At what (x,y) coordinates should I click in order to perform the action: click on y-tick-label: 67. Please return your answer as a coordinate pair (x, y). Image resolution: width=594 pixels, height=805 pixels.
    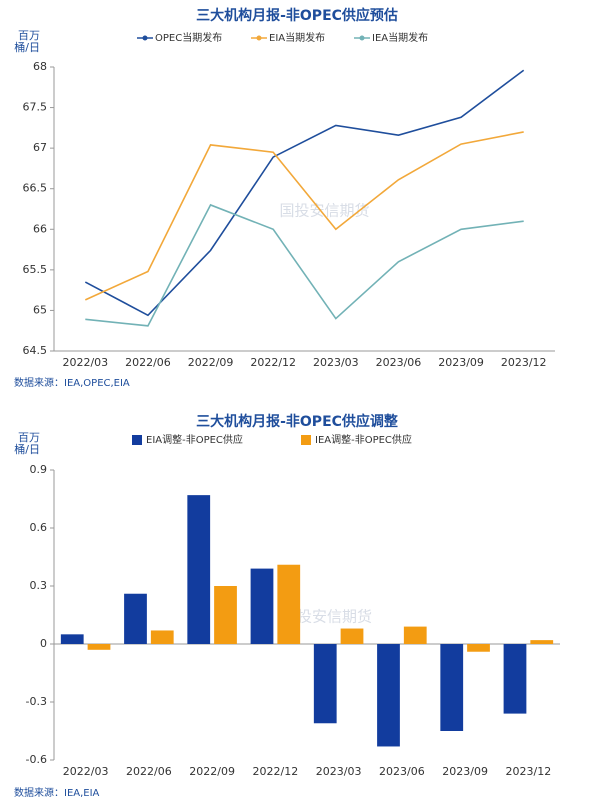
    Looking at the image, I should click on (40, 147).